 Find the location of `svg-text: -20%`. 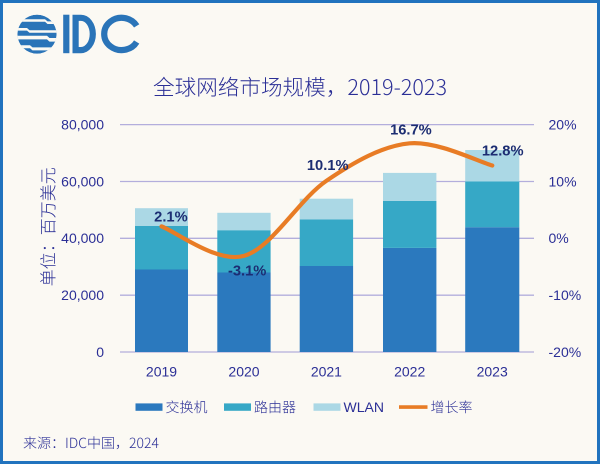

svg-text: -20% is located at coordinates (565, 352).